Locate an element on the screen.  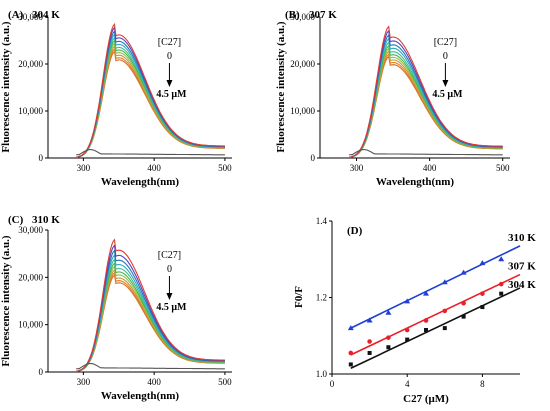
series-label: 304 K is located at coordinates (522, 285).